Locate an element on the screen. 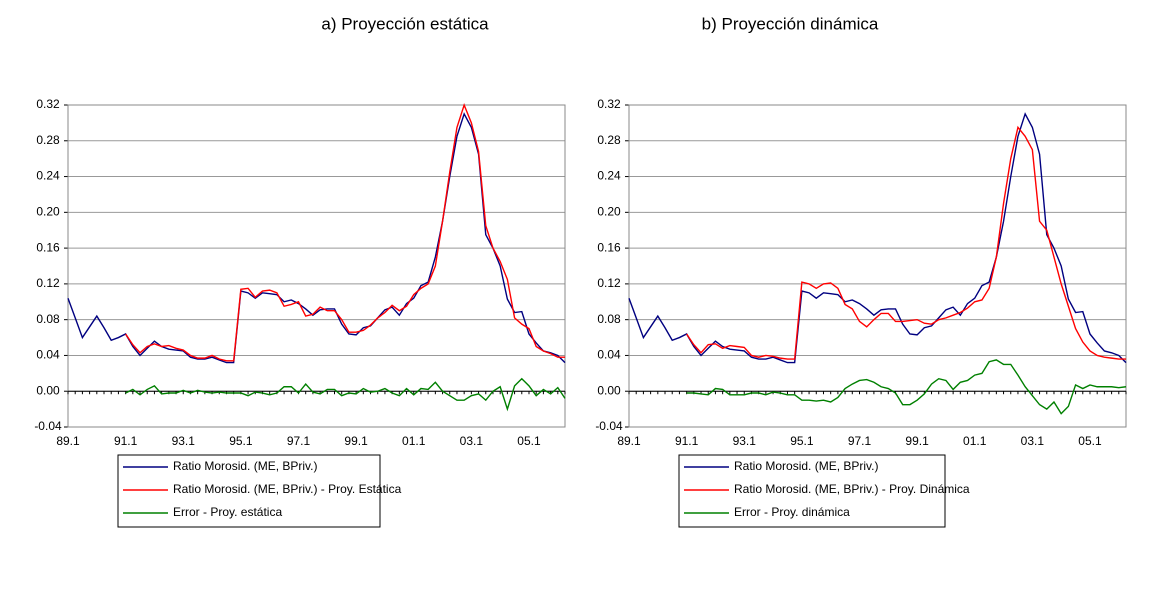 This screenshot has height=590, width=1158. legend-label: Error - Proy. estática is located at coordinates (227, 512).